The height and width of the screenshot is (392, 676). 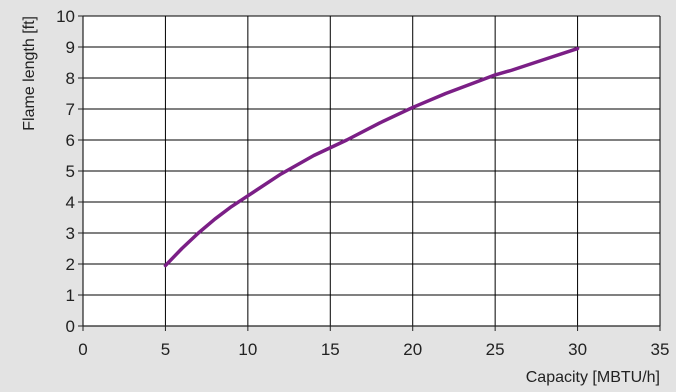 I want to click on y-tick-label: 4, so click(x=70, y=202).